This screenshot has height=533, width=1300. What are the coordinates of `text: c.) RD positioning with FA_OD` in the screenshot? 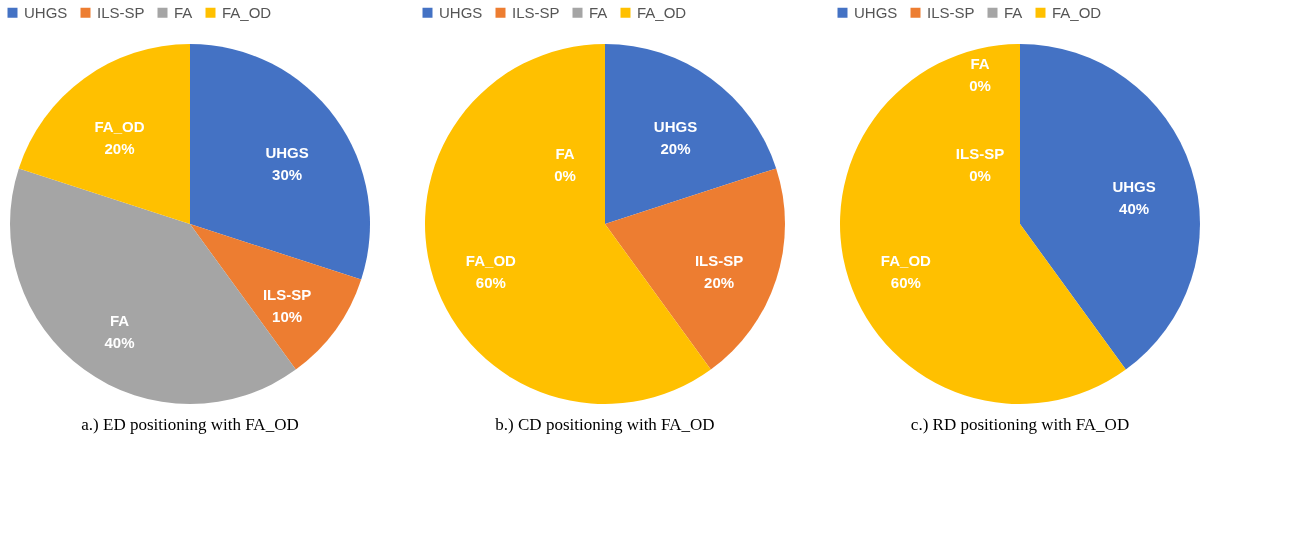 It's located at (1020, 424).